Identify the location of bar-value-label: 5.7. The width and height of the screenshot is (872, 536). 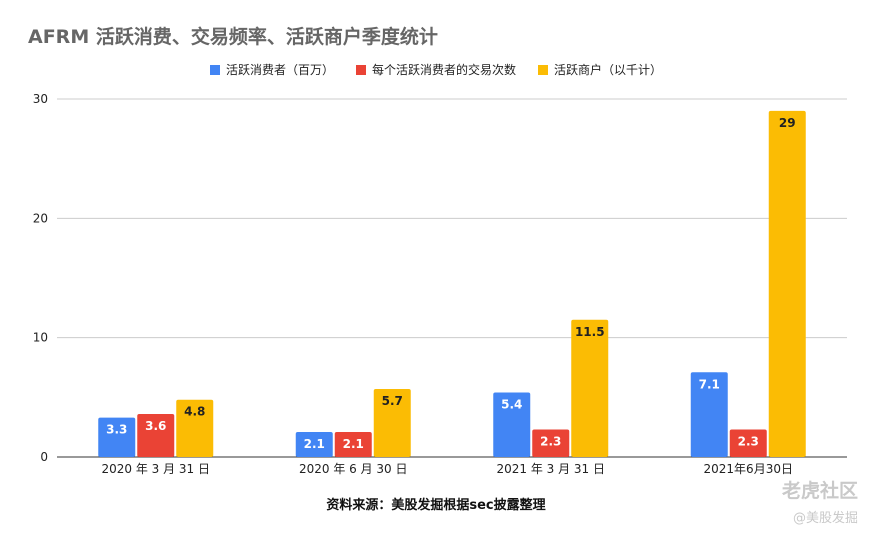
(392, 401).